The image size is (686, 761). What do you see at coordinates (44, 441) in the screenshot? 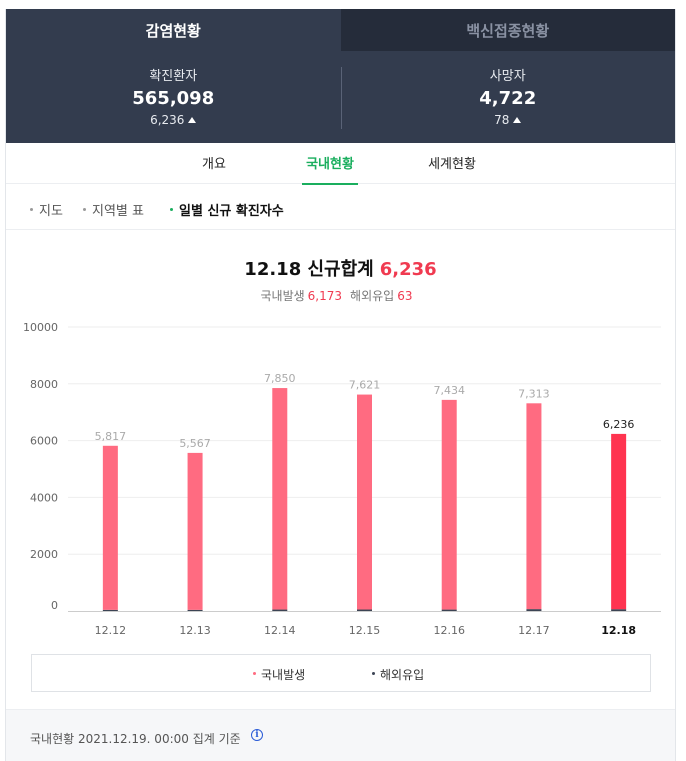
I see `y-tick-label: 6000` at bounding box center [44, 441].